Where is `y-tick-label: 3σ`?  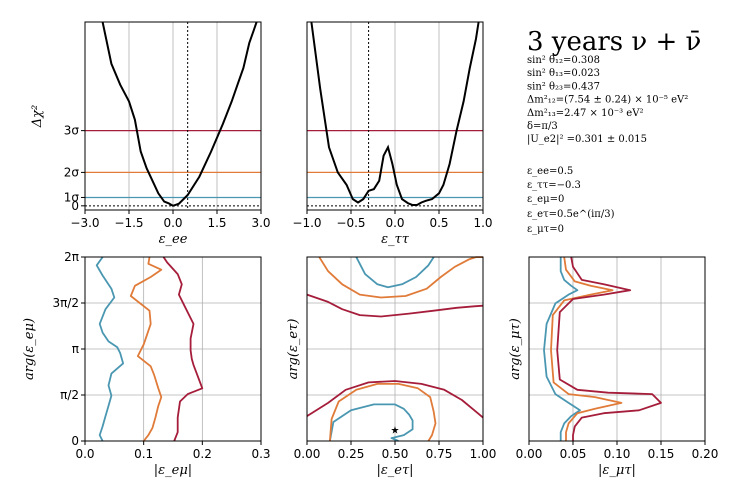 y-tick-label: 3σ is located at coordinates (72, 131).